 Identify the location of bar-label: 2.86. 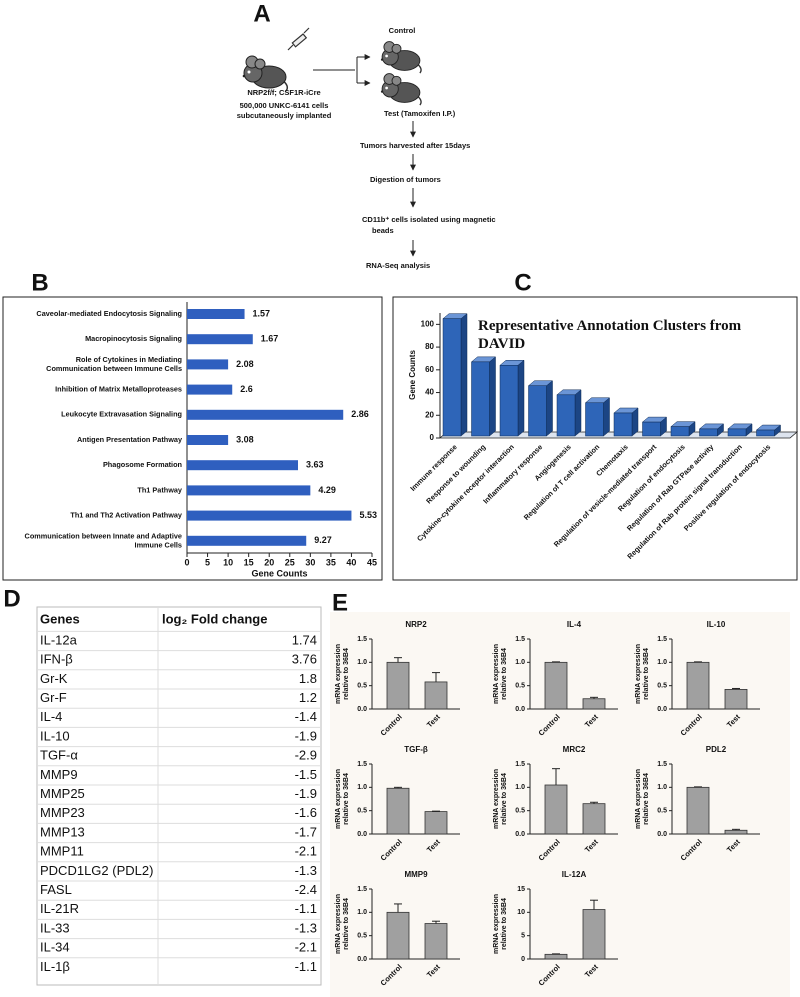
(360, 414).